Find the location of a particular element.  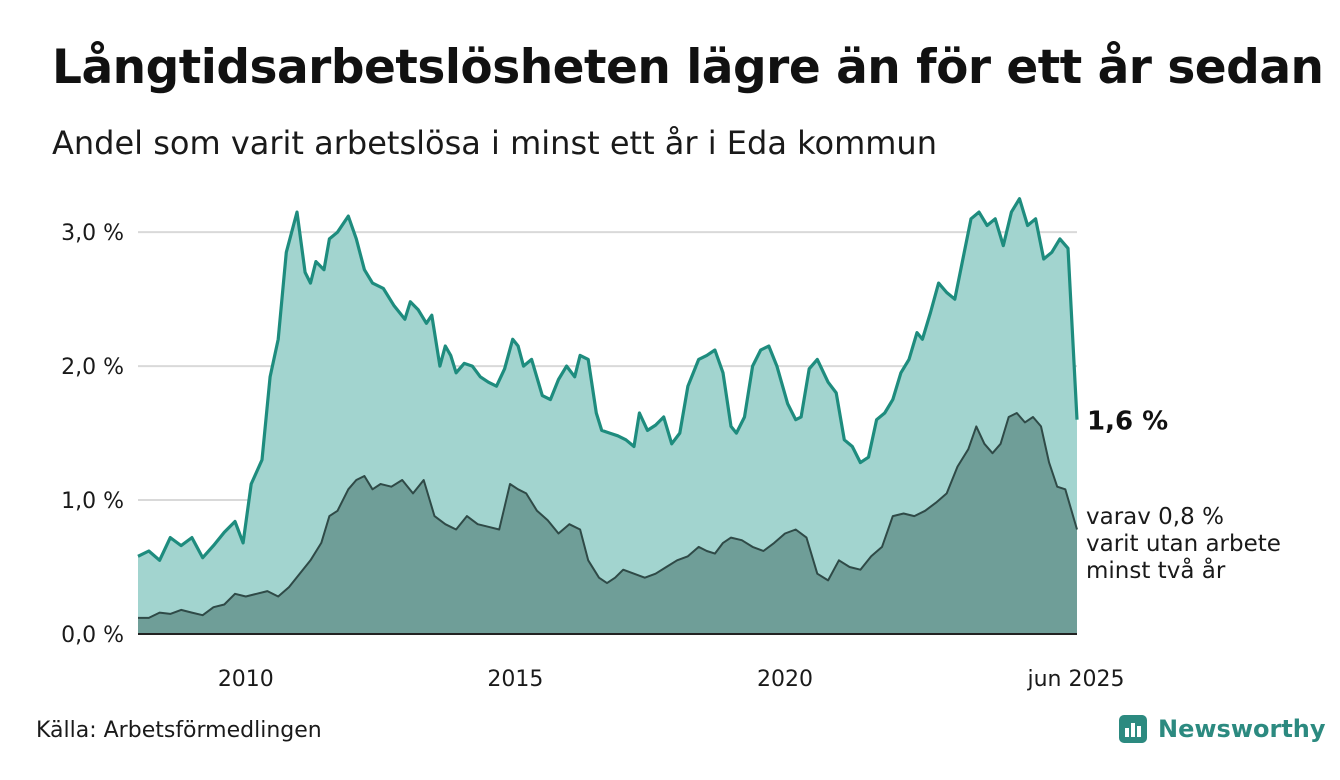

y-tick-label: 2,0 % is located at coordinates (92, 367).